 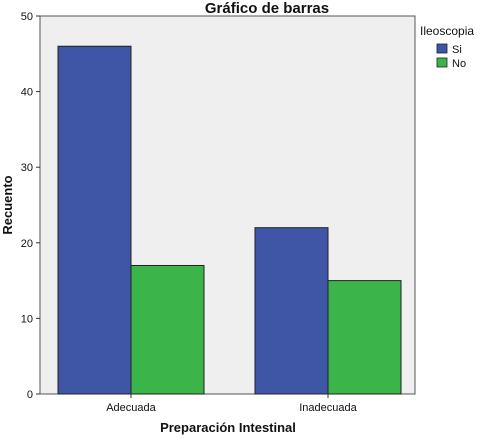 What do you see at coordinates (364, 337) in the screenshot?
I see `bar-no-inadecuada` at bounding box center [364, 337].